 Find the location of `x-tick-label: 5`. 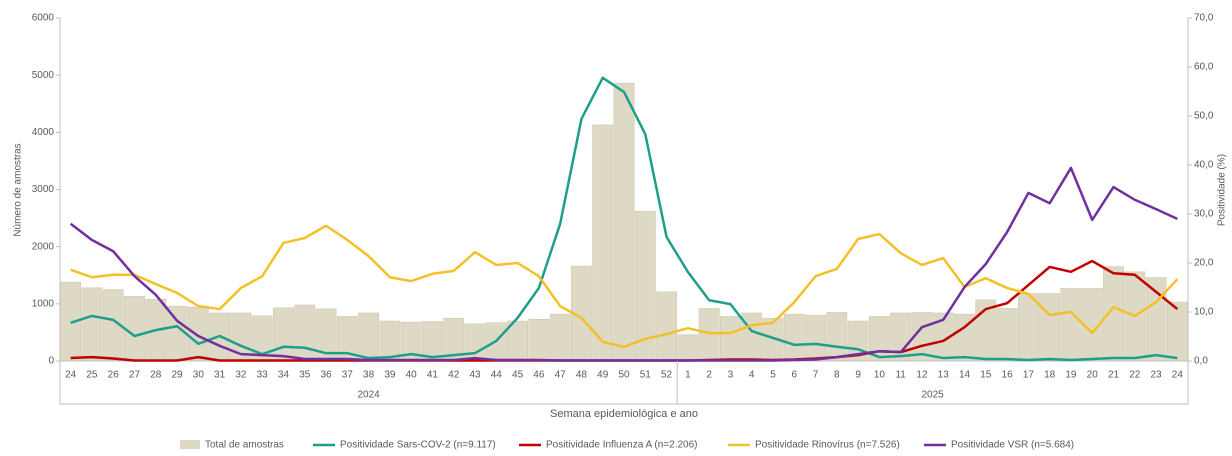

x-tick-label: 5 is located at coordinates (773, 375).